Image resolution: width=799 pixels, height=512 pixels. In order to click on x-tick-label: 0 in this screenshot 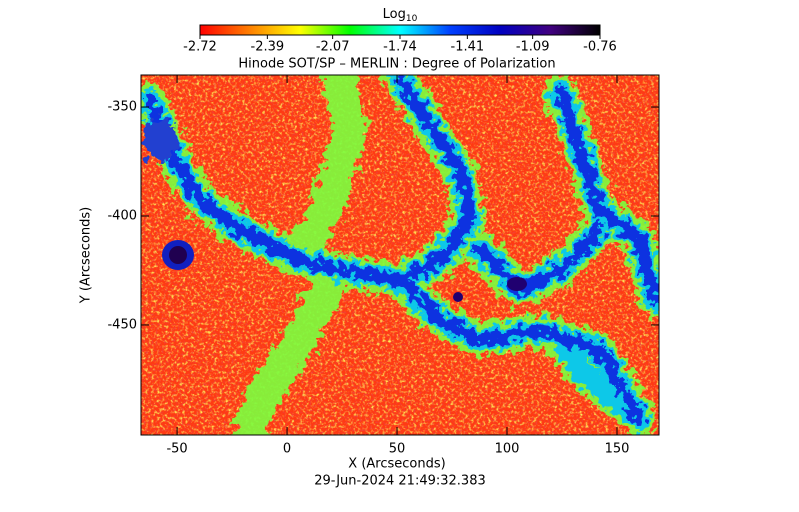, I will do `click(287, 449)`.